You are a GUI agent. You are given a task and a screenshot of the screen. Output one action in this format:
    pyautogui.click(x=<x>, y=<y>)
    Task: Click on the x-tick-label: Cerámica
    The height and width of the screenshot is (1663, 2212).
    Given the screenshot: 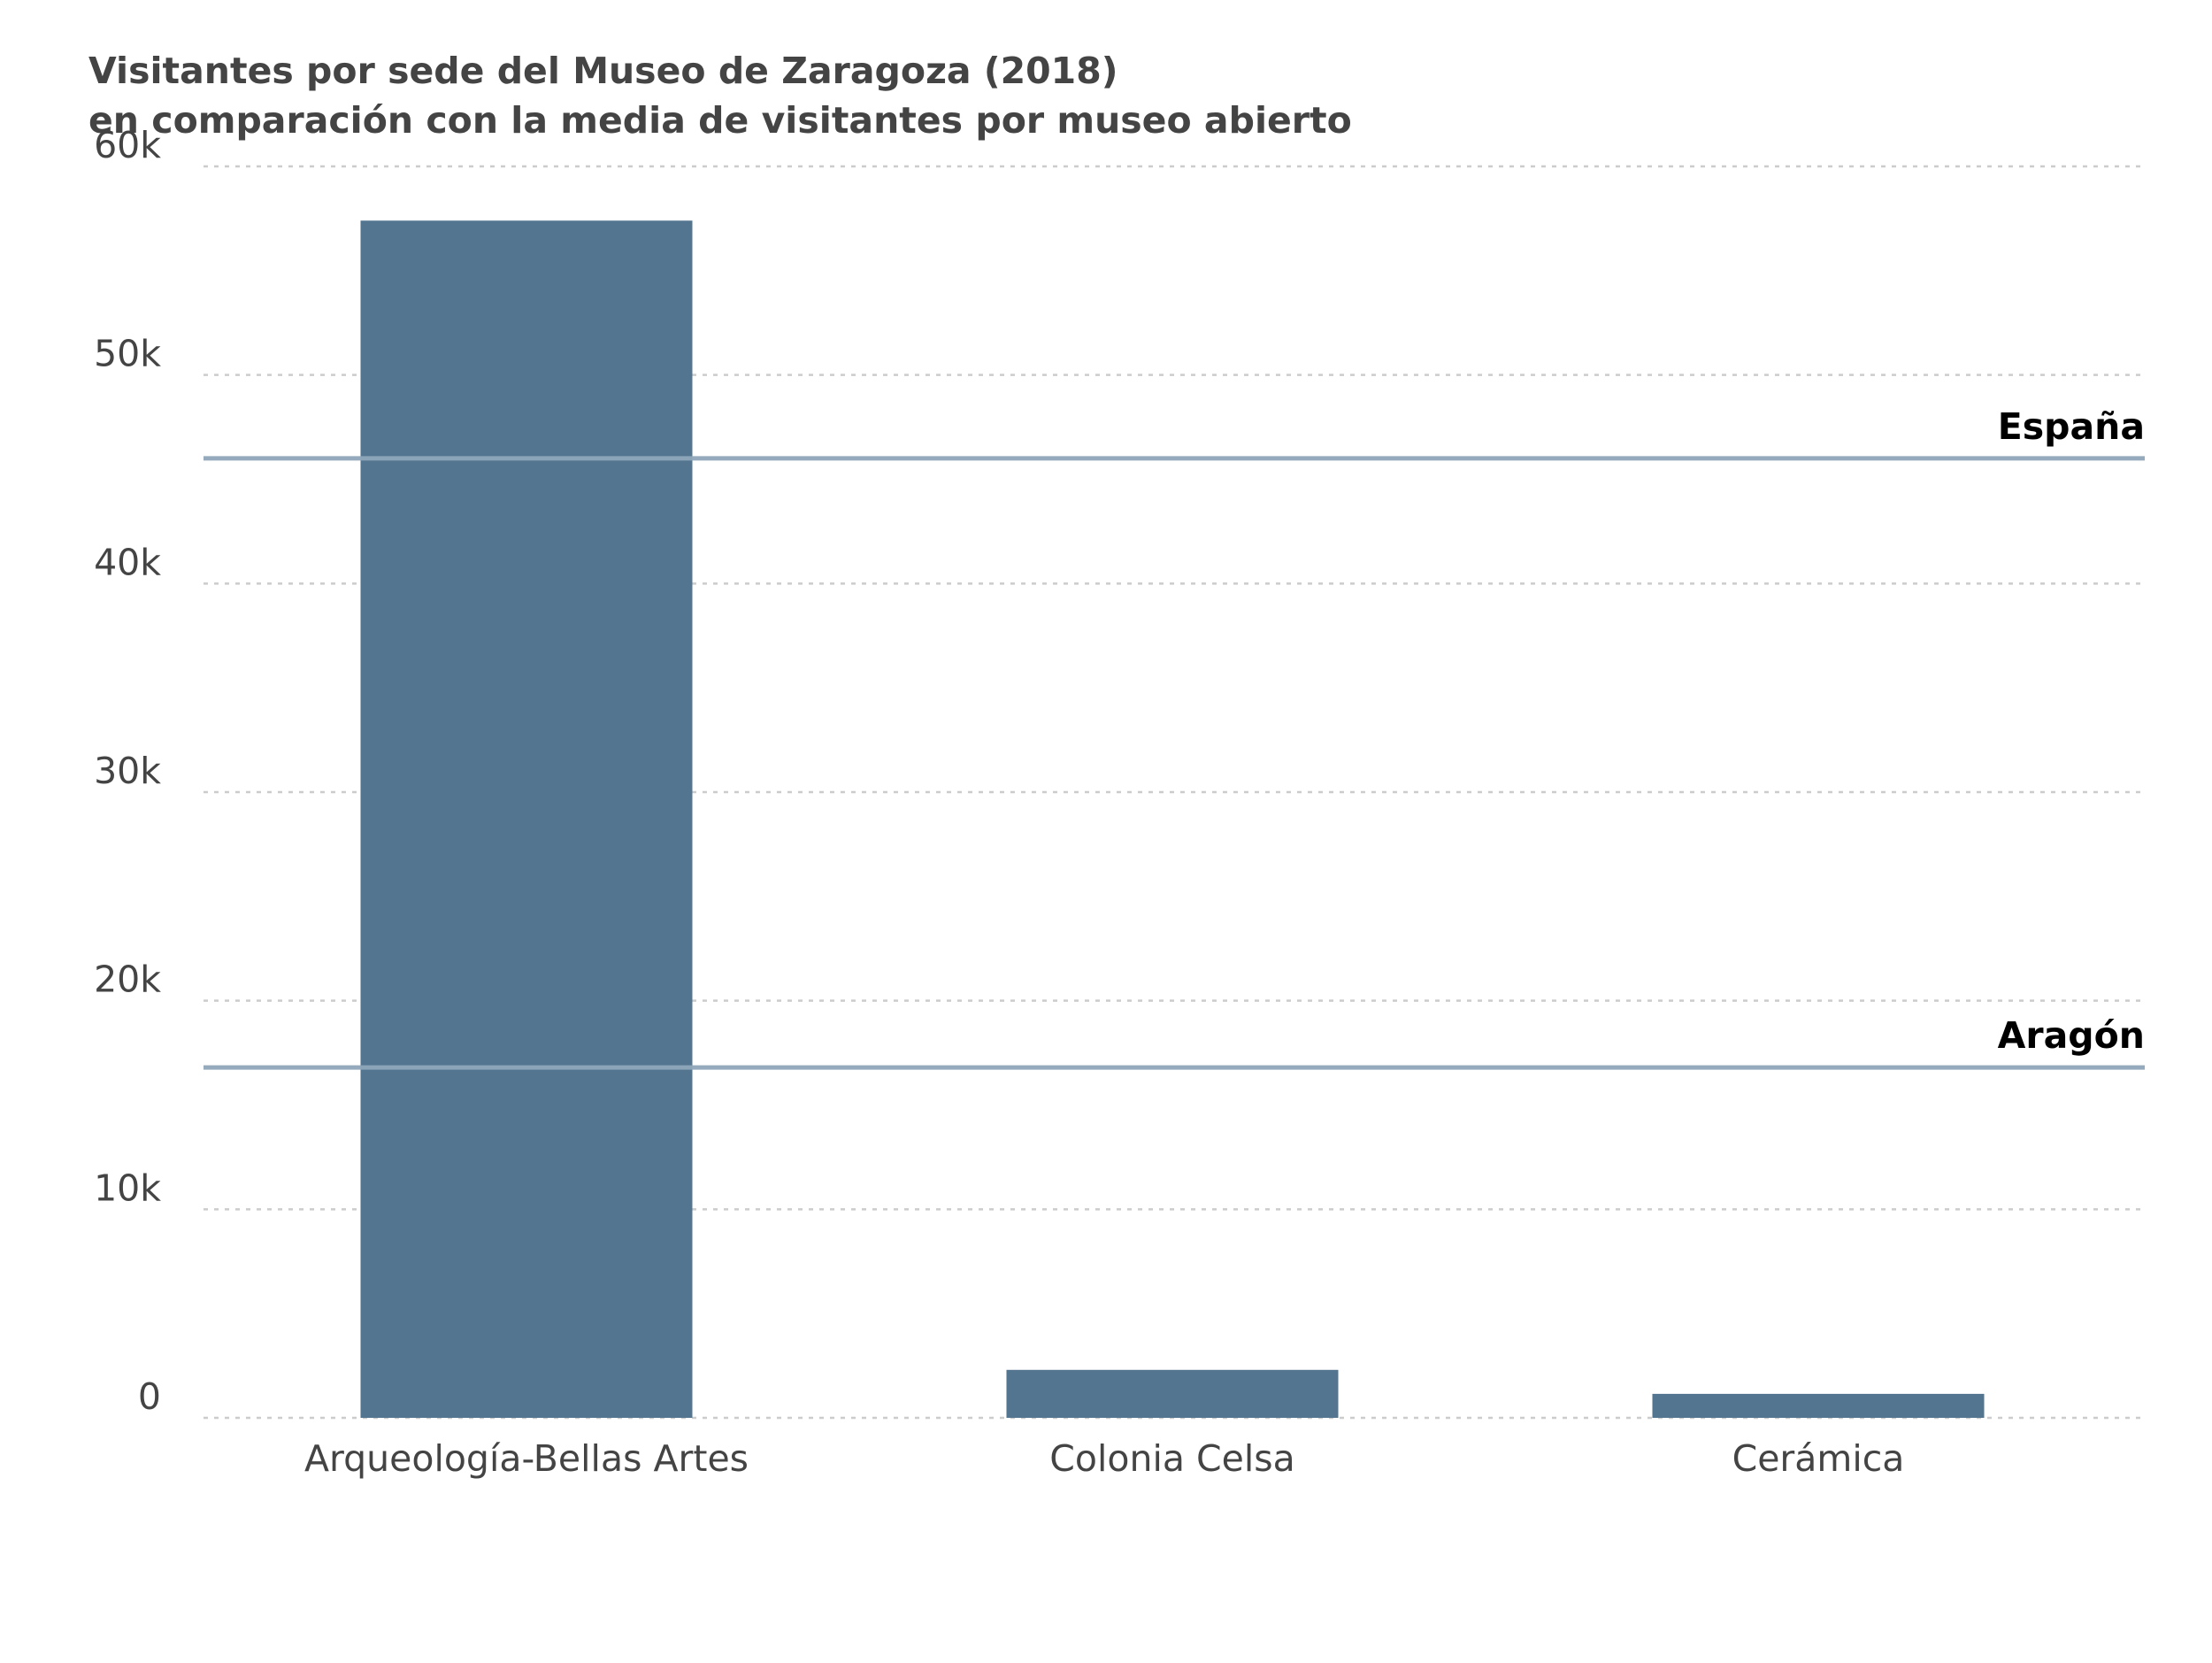 What is the action you would take?
    pyautogui.click(x=1818, y=1459)
    